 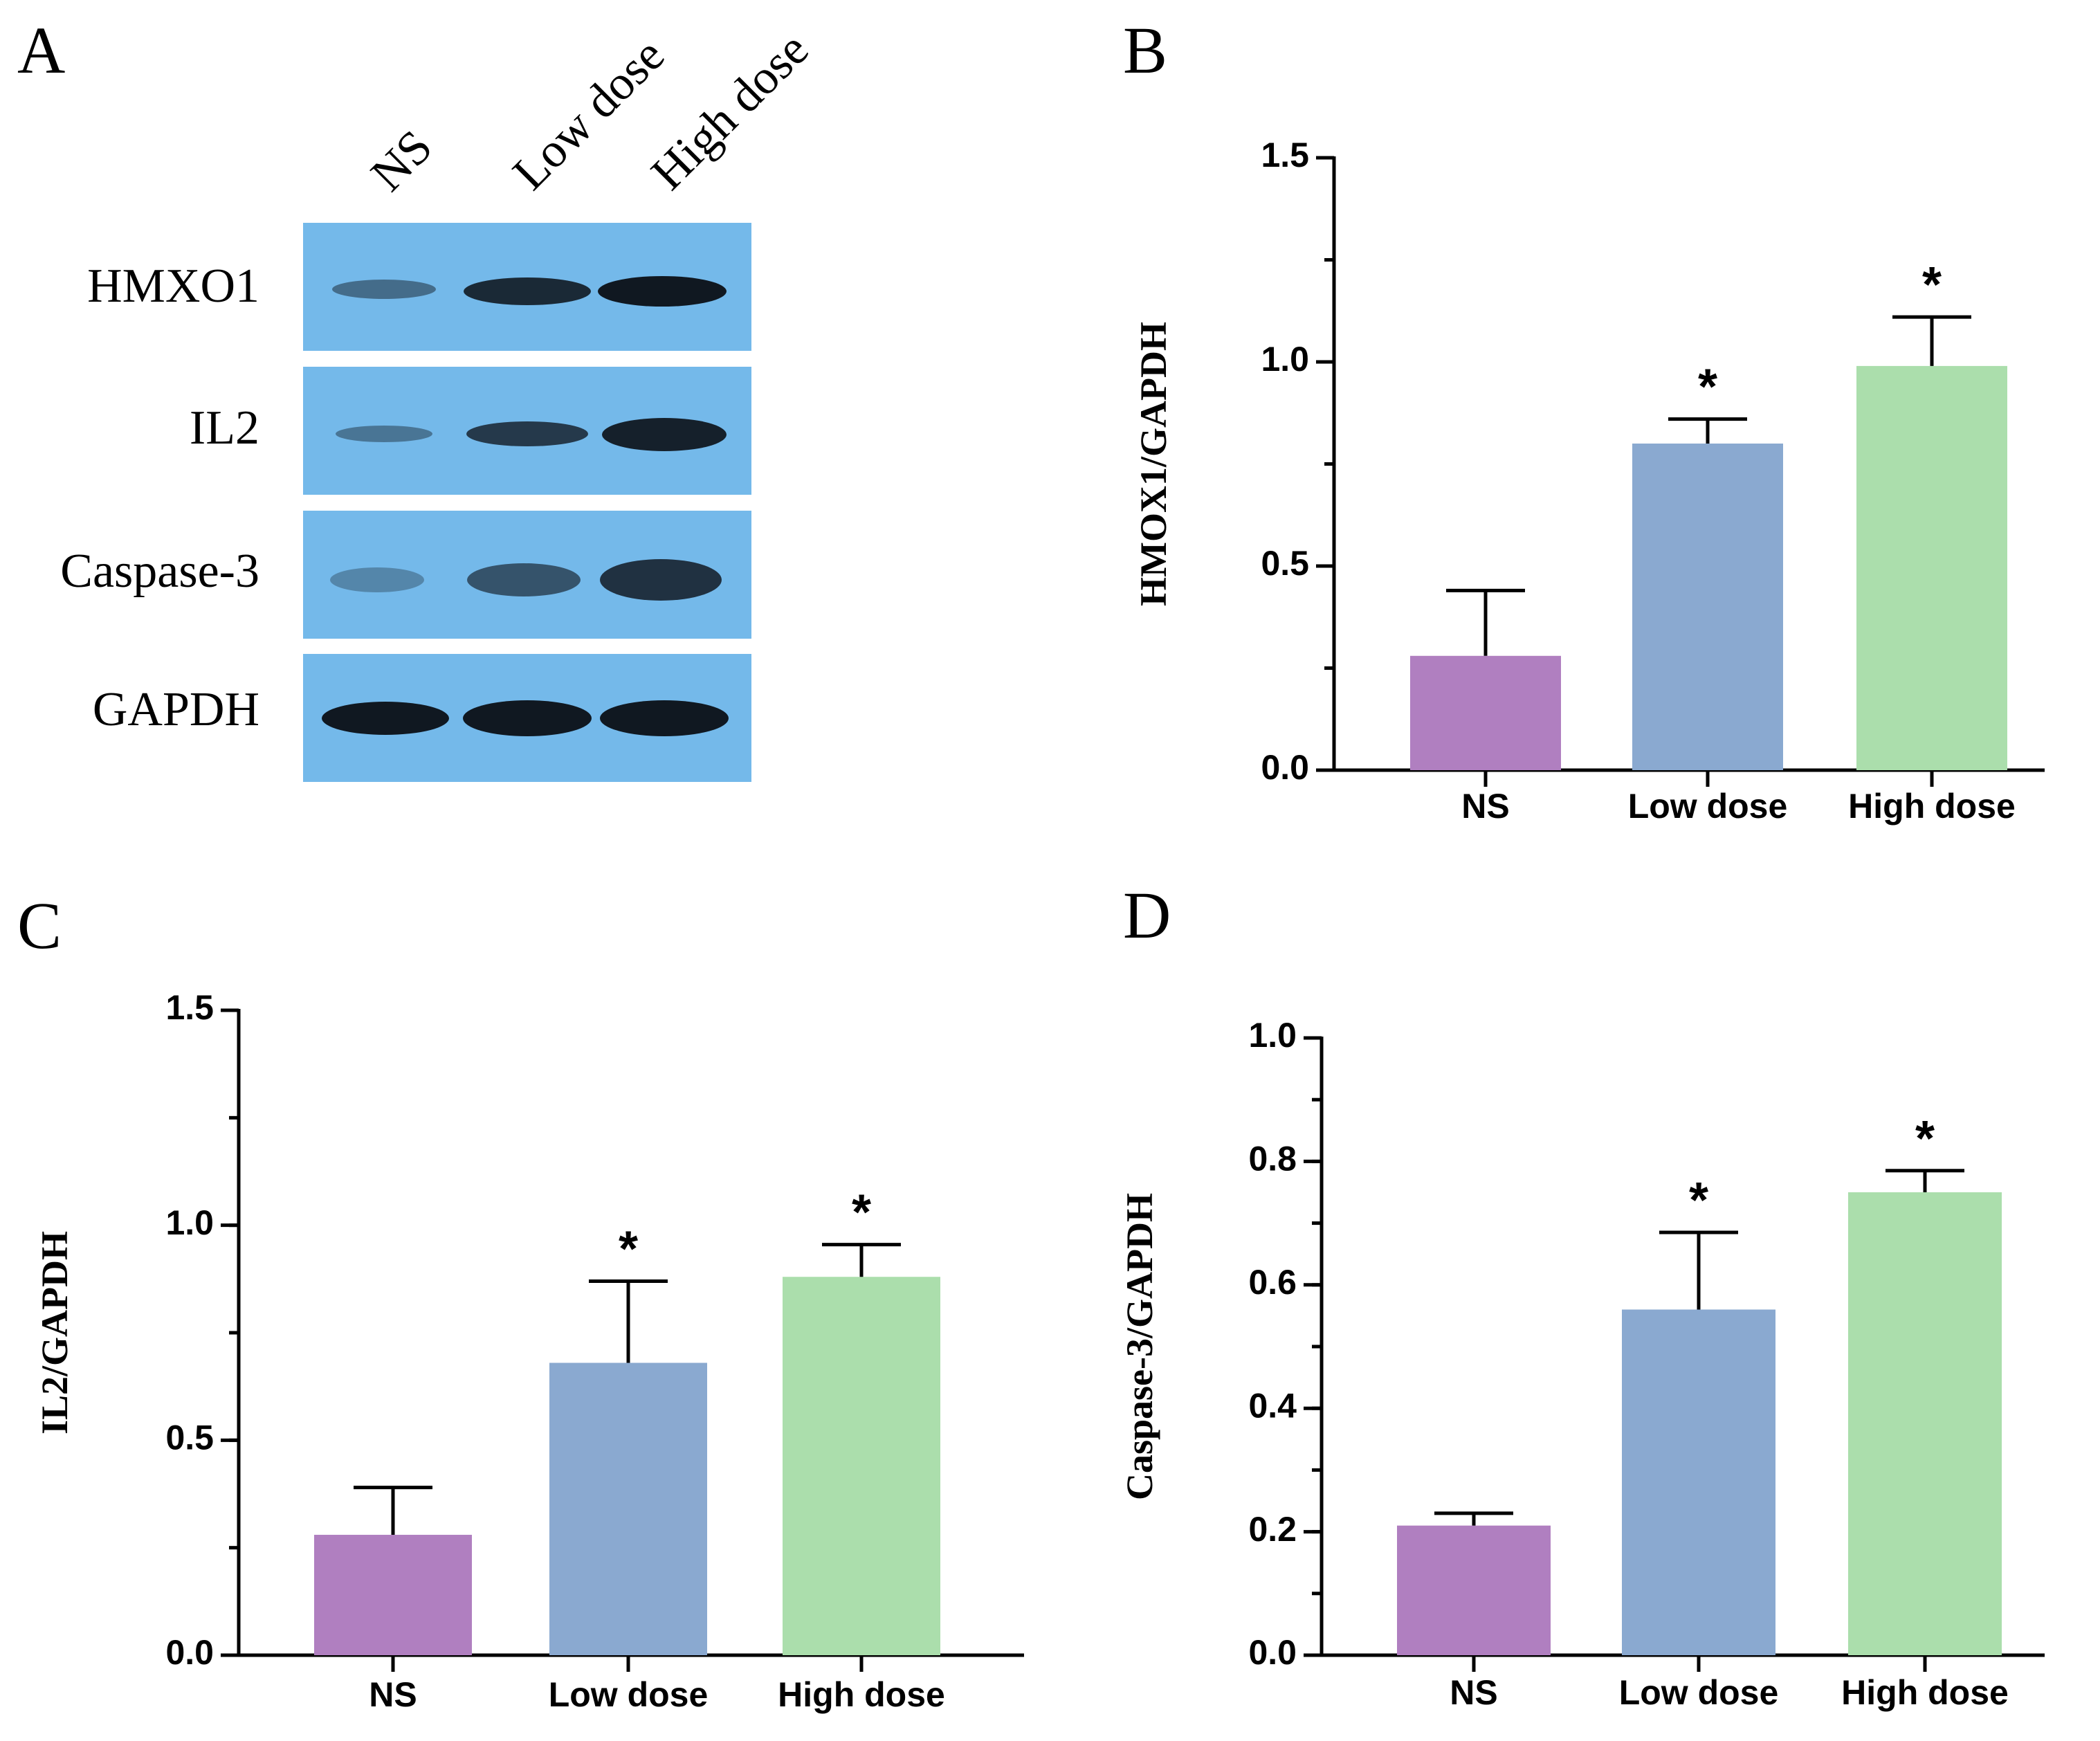 What do you see at coordinates (225, 428) in the screenshot?
I see `protein-label-il2: IL2` at bounding box center [225, 428].